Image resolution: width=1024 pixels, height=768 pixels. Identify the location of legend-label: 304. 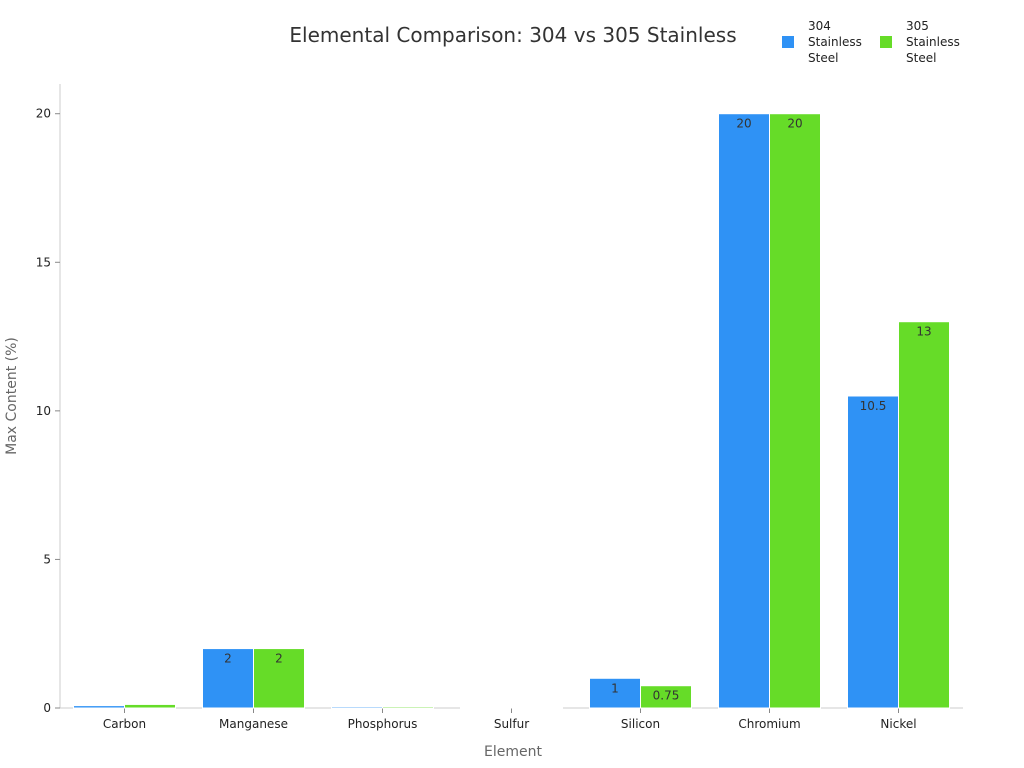
(819, 26).